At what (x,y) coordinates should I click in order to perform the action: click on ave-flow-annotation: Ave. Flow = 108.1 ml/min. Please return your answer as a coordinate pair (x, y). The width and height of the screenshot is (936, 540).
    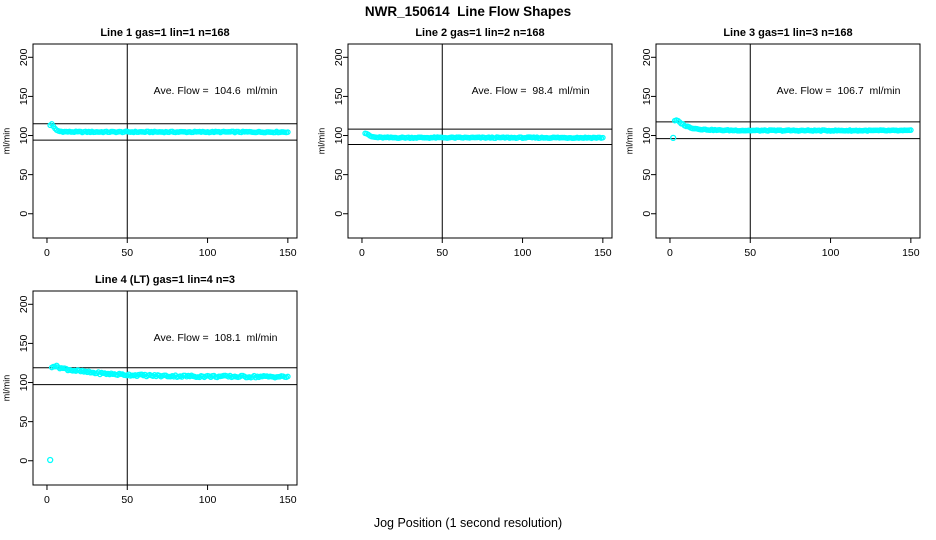
    Looking at the image, I should click on (216, 338).